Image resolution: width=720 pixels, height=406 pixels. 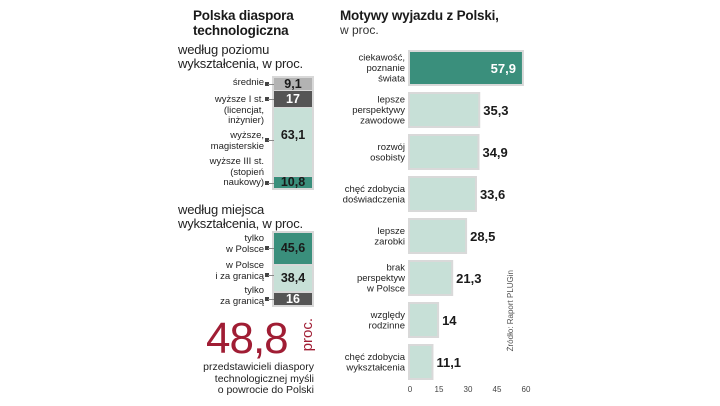 I want to click on label-line: za granicą, so click(x=242, y=301).